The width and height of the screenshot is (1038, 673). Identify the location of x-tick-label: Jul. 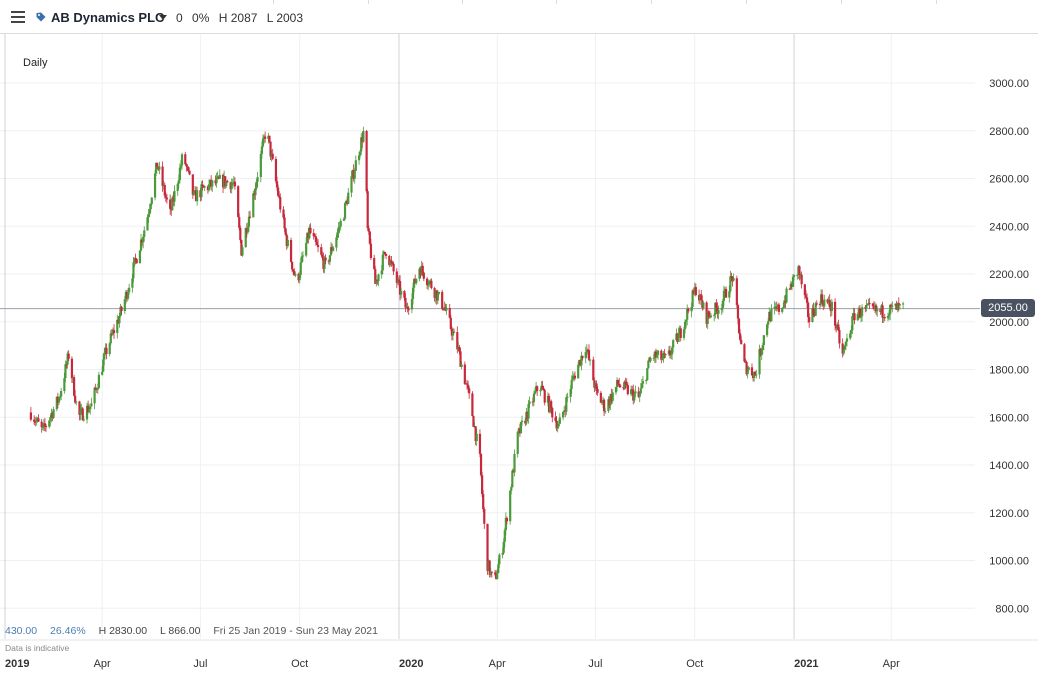
(200, 664).